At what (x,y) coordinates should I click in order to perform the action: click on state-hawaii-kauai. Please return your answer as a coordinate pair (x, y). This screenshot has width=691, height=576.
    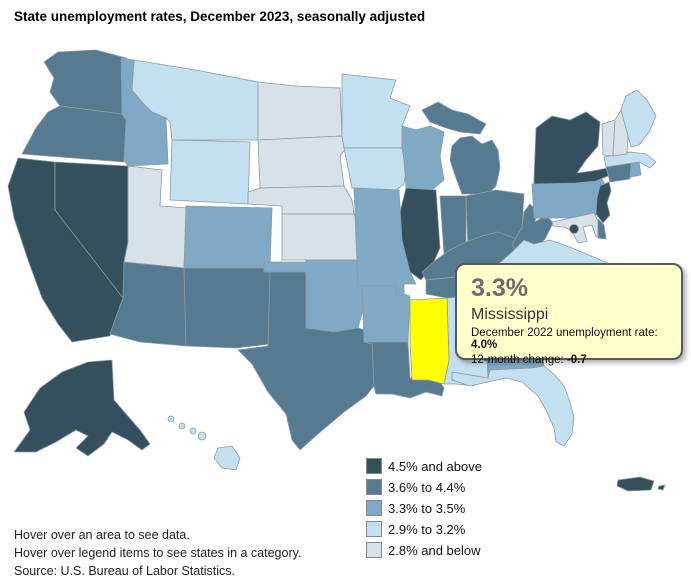
    Looking at the image, I should click on (171, 419).